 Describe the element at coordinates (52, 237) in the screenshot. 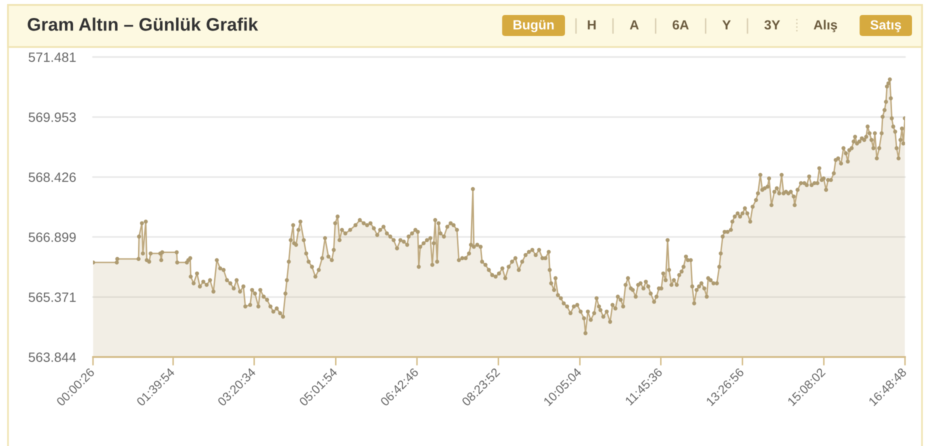

I see `y-tick-label: 566.899` at that location.